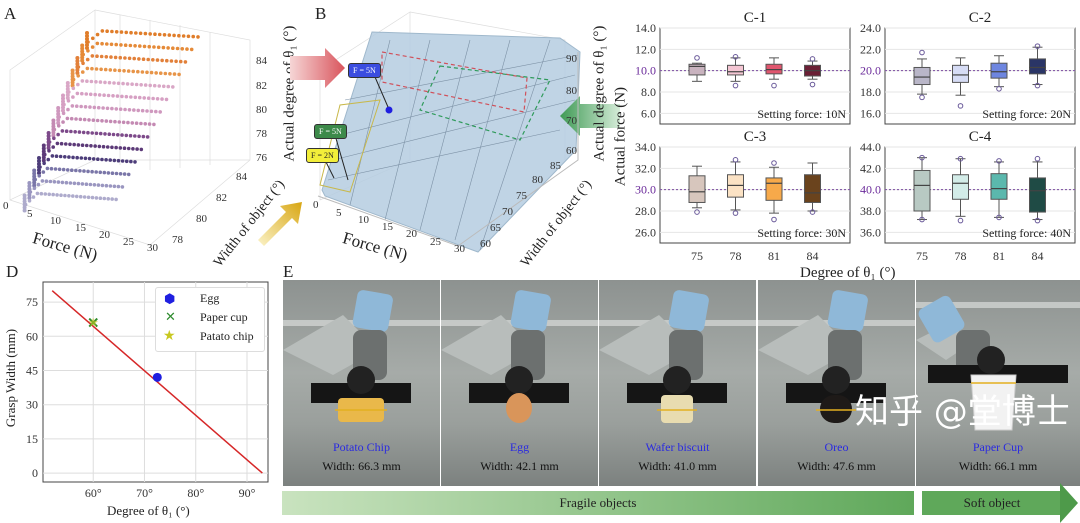  I want to click on watermark: 知乎 @堂博士, so click(962, 412).